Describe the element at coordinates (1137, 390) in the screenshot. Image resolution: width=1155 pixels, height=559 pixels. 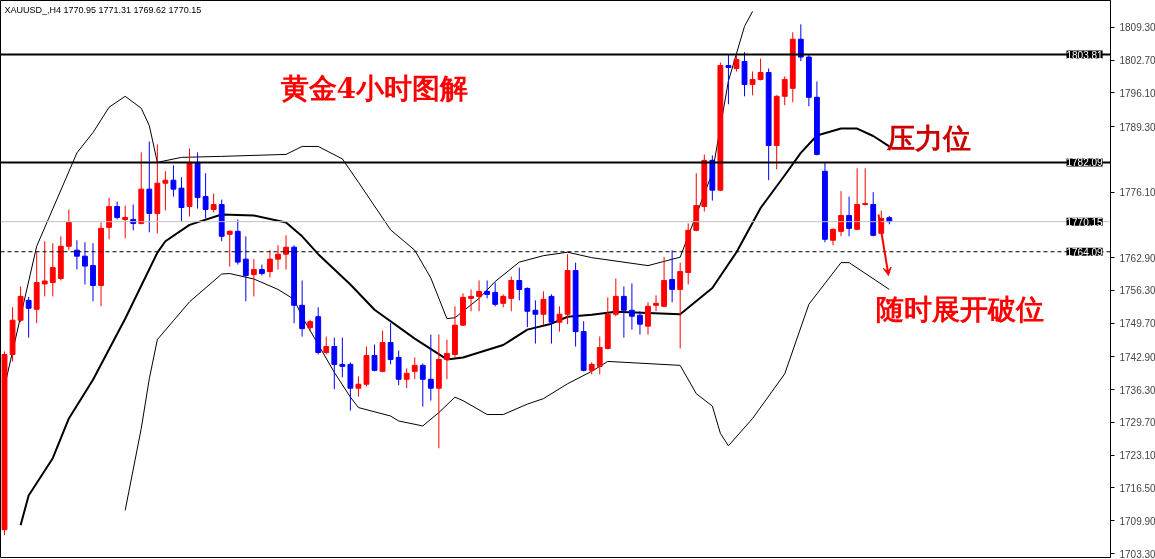
I see `y-tick-label: 1736.30` at that location.